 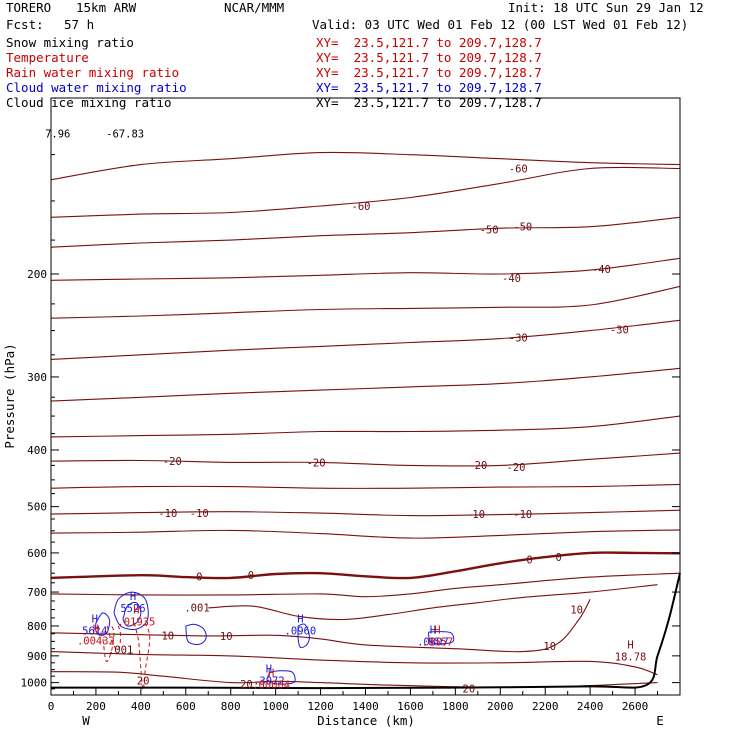 What do you see at coordinates (51, 706) in the screenshot?
I see `x-tick-label: 0` at bounding box center [51, 706].